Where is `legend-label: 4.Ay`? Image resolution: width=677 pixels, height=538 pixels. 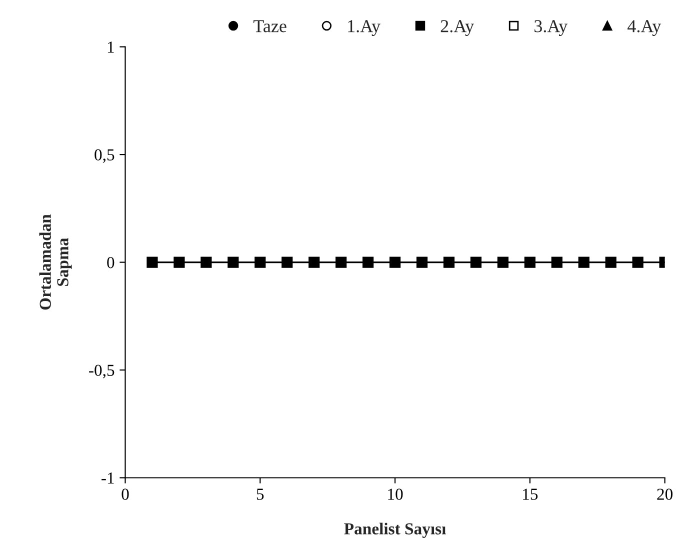 legend-label: 4.Ay is located at coordinates (645, 28).